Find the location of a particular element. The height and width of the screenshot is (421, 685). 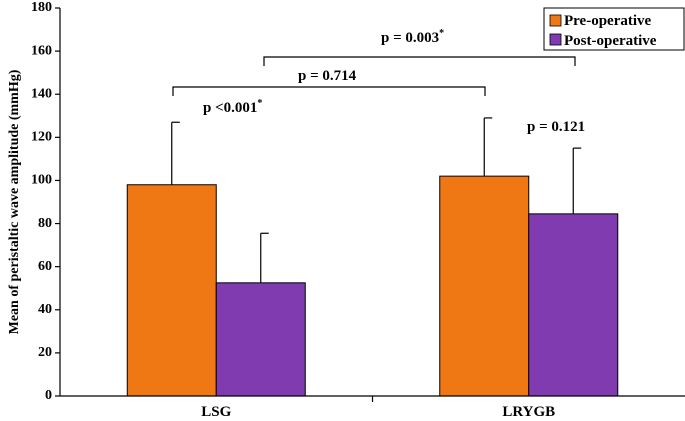

p-value-pre-comparison: p = 0.714 is located at coordinates (327, 76).